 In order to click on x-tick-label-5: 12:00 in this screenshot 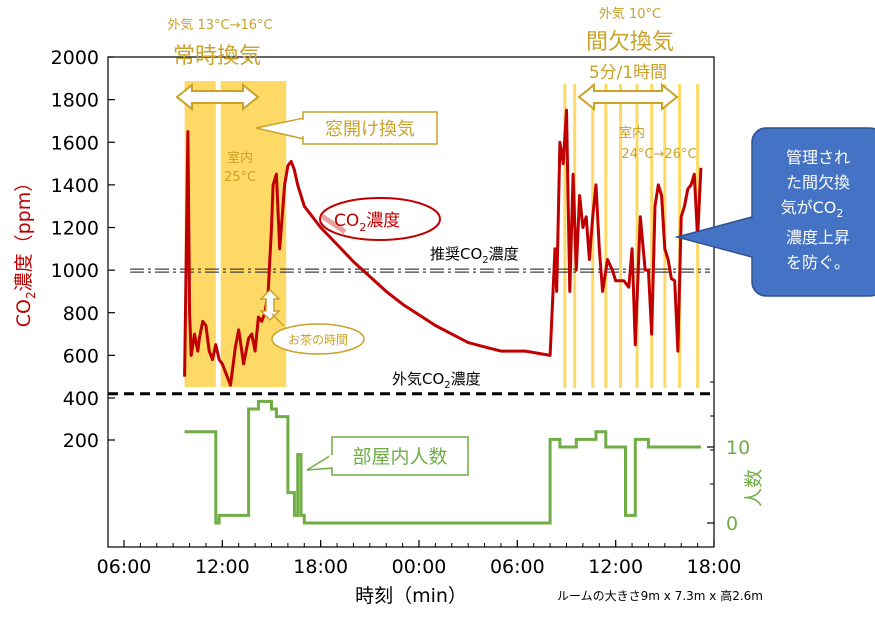, I will do `click(615, 567)`.